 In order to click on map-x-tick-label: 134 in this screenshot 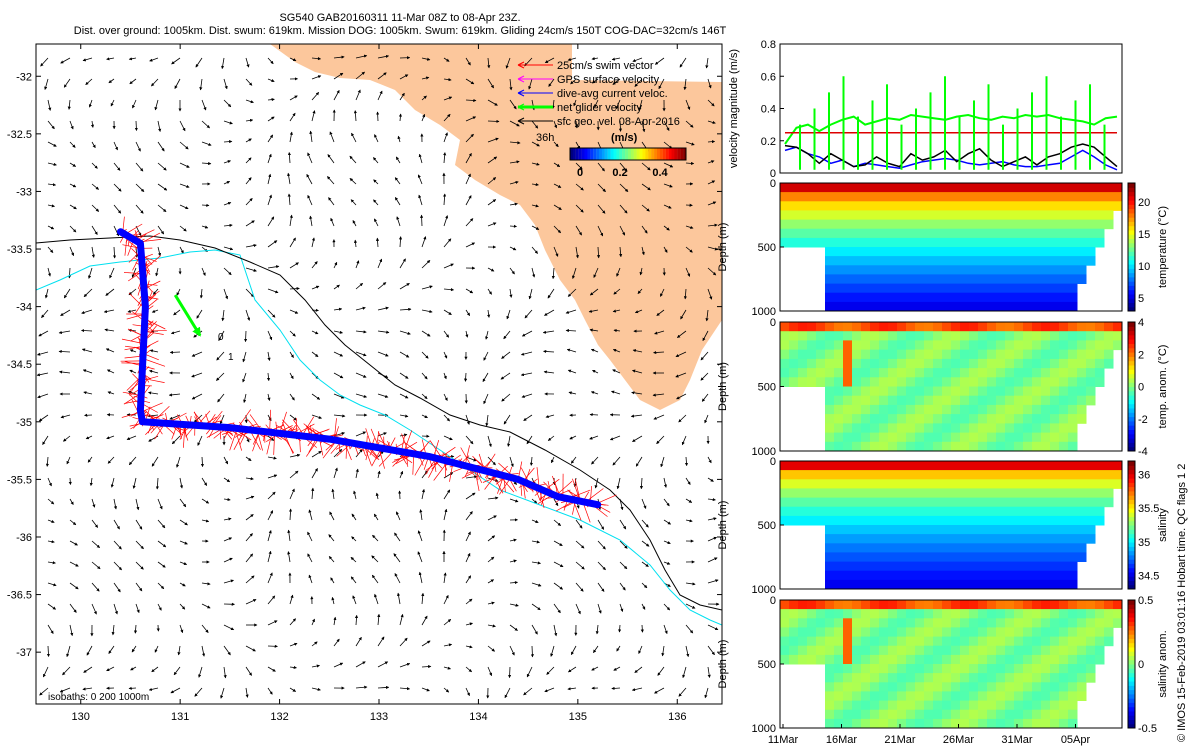, I will do `click(478, 717)`.